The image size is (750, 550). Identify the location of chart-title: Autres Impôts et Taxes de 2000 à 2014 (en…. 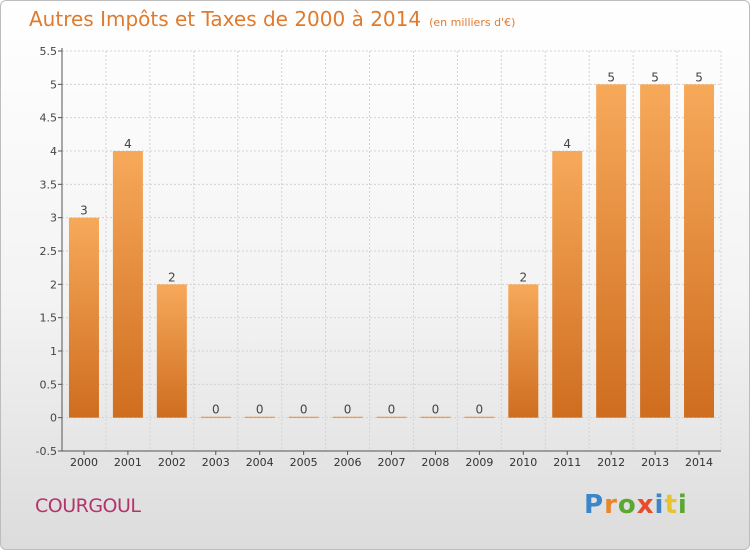
(272, 19).